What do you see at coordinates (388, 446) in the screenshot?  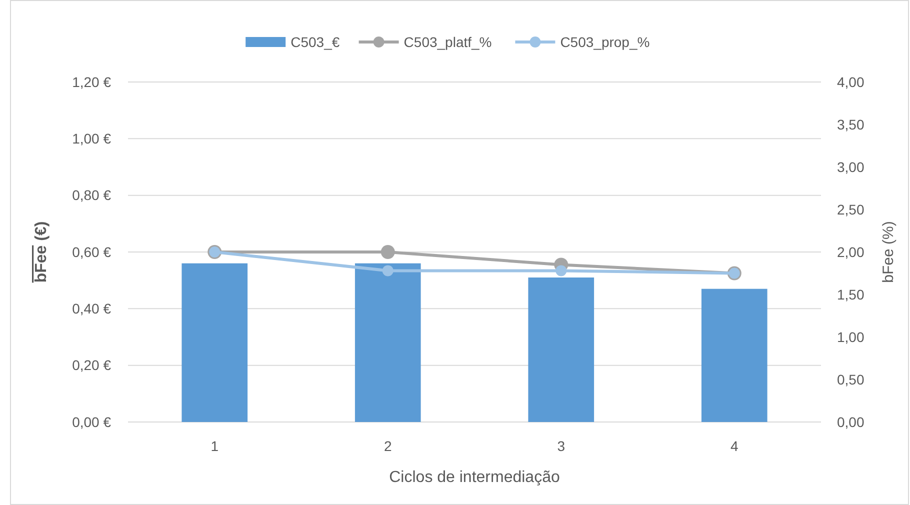 I see `x-tick-label: 2` at bounding box center [388, 446].